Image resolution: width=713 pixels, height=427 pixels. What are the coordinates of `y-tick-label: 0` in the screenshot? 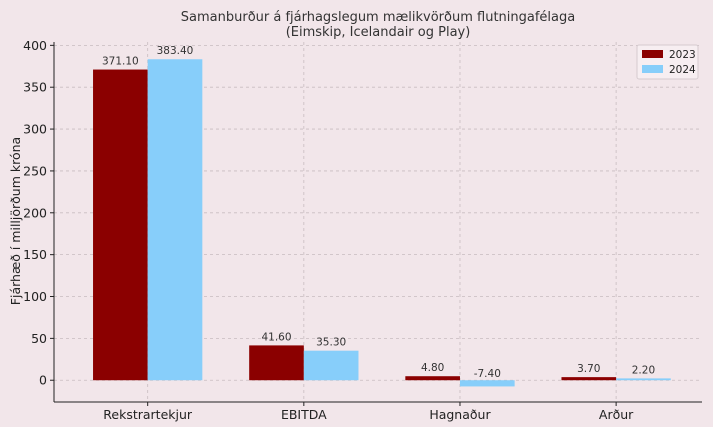 It's located at (43, 380).